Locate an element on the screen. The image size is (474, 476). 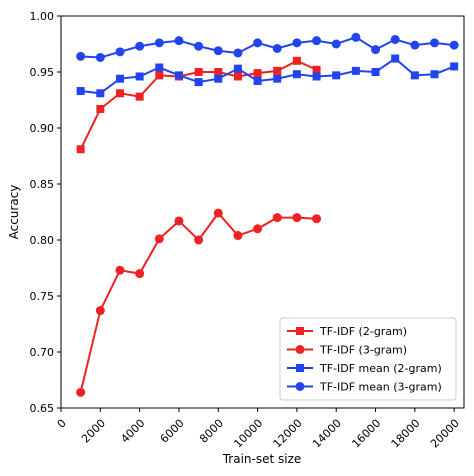
legend-label: TF-IDF mean (2-gram) is located at coordinates (380, 368).